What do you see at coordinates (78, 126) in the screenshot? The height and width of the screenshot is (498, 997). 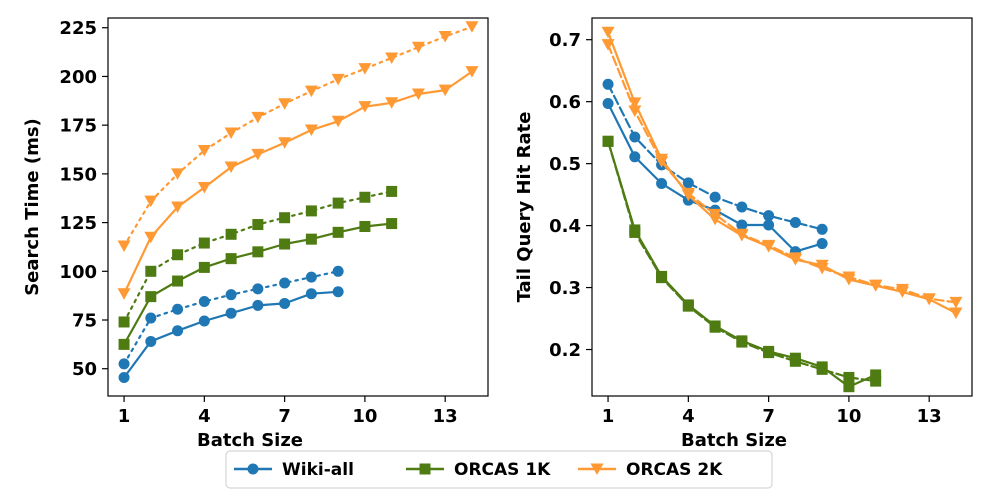 I see `search-time-y-tick-label-5: 175` at bounding box center [78, 126].